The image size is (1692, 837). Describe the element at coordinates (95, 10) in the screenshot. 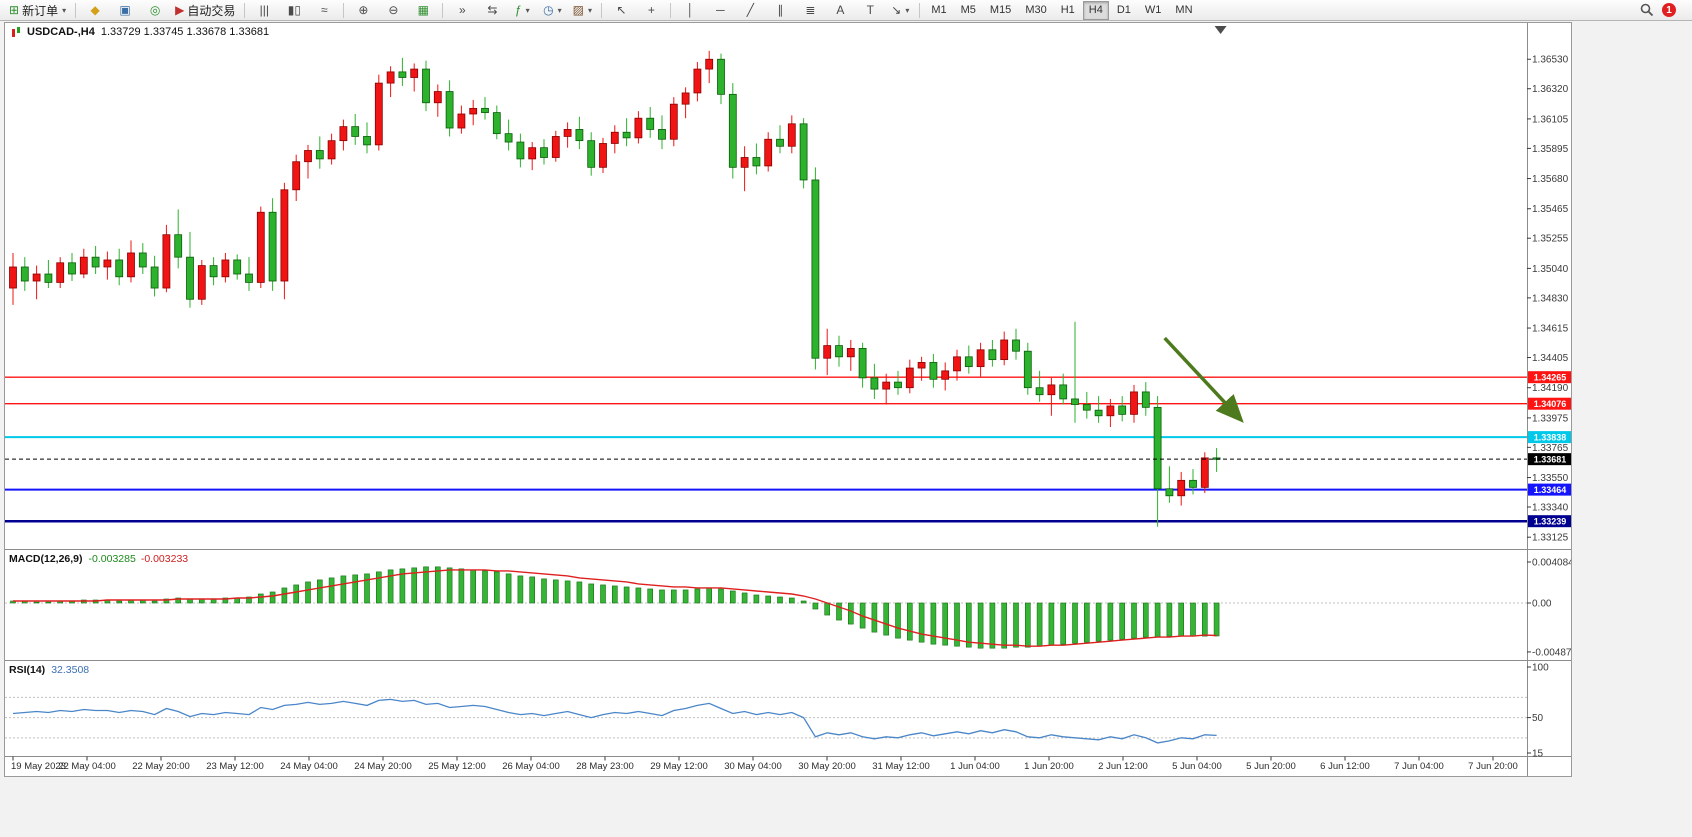

I see `metaeditor-button: ◆` at that location.